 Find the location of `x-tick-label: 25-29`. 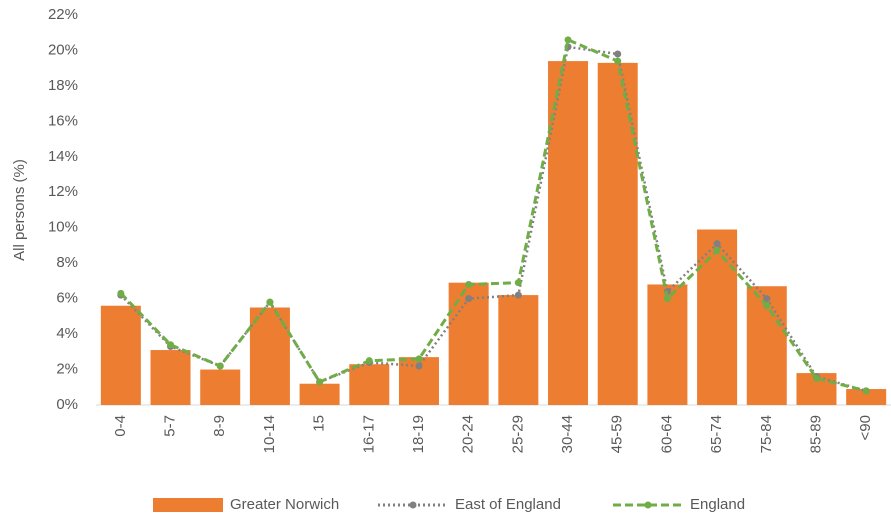

x-tick-label: 25-29 is located at coordinates (517, 434).